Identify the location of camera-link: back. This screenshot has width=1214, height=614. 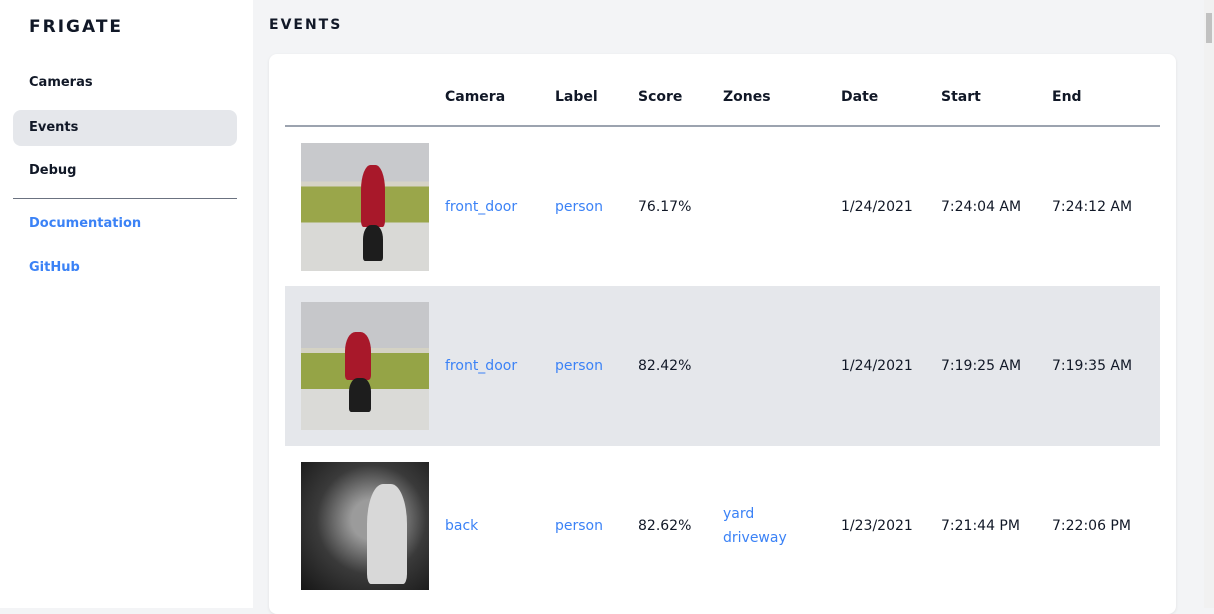
(462, 526).